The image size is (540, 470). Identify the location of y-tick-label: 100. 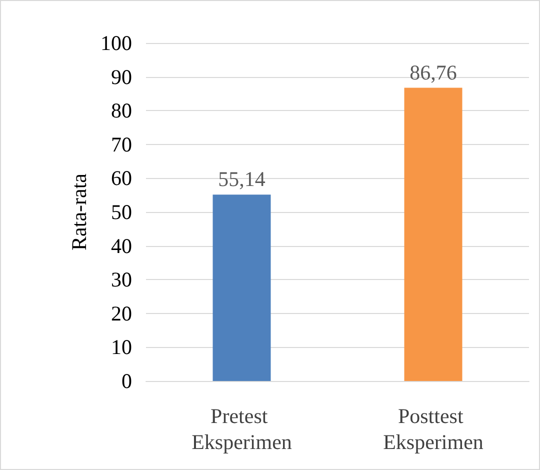
(116, 43).